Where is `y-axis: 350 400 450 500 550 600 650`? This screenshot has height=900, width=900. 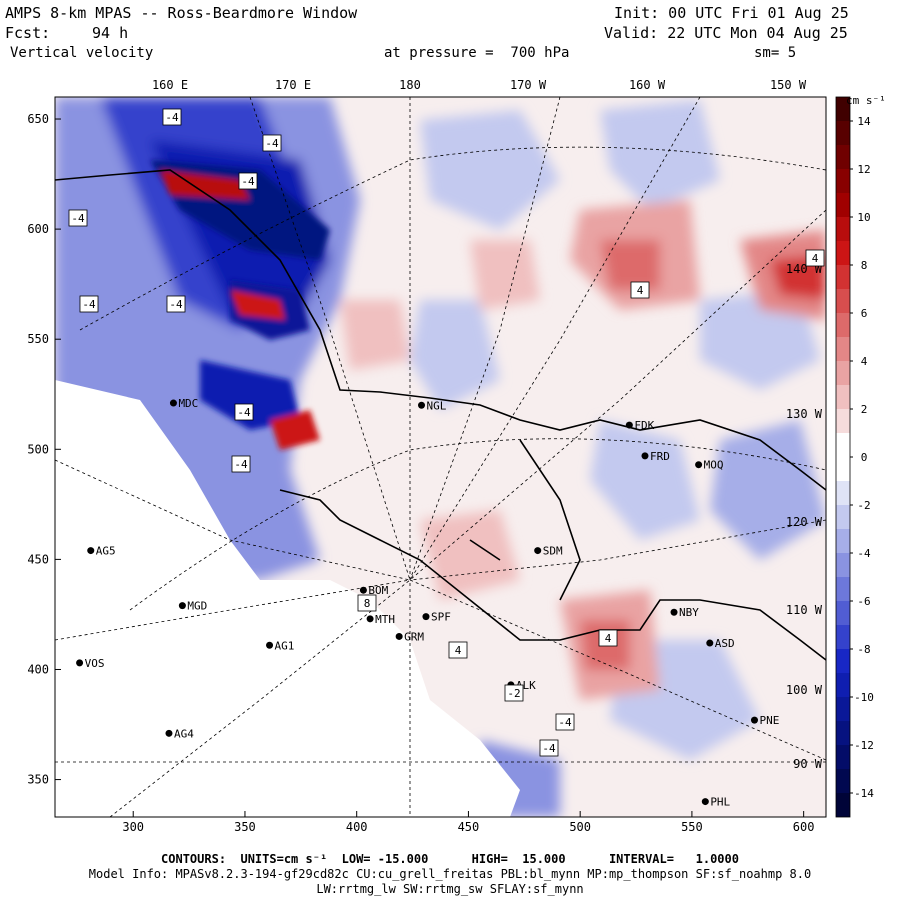
y-axis: 350 400 450 500 550 600 650 is located at coordinates (44, 449).